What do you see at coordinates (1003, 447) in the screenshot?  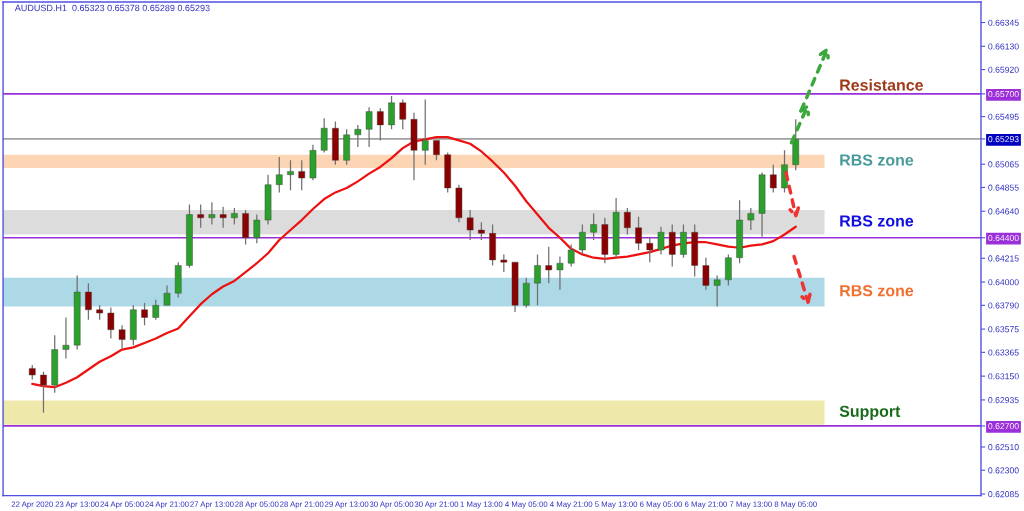 I see `y-tick-label: 0.62510` at bounding box center [1003, 447].